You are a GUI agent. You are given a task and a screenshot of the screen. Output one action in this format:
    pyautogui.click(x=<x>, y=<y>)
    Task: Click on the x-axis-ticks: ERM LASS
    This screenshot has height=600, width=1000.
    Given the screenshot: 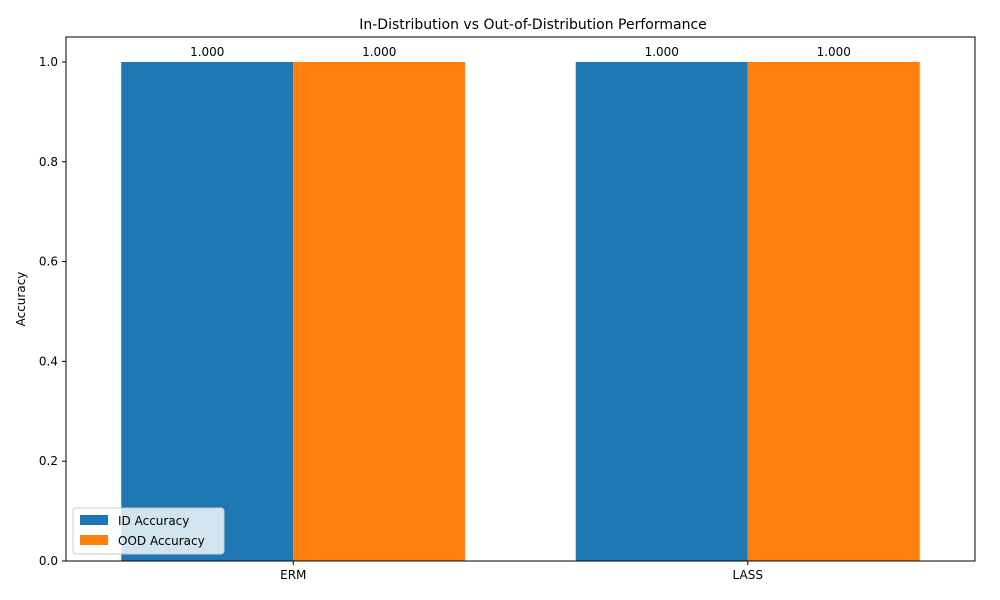 What is the action you would take?
    pyautogui.click(x=521, y=571)
    